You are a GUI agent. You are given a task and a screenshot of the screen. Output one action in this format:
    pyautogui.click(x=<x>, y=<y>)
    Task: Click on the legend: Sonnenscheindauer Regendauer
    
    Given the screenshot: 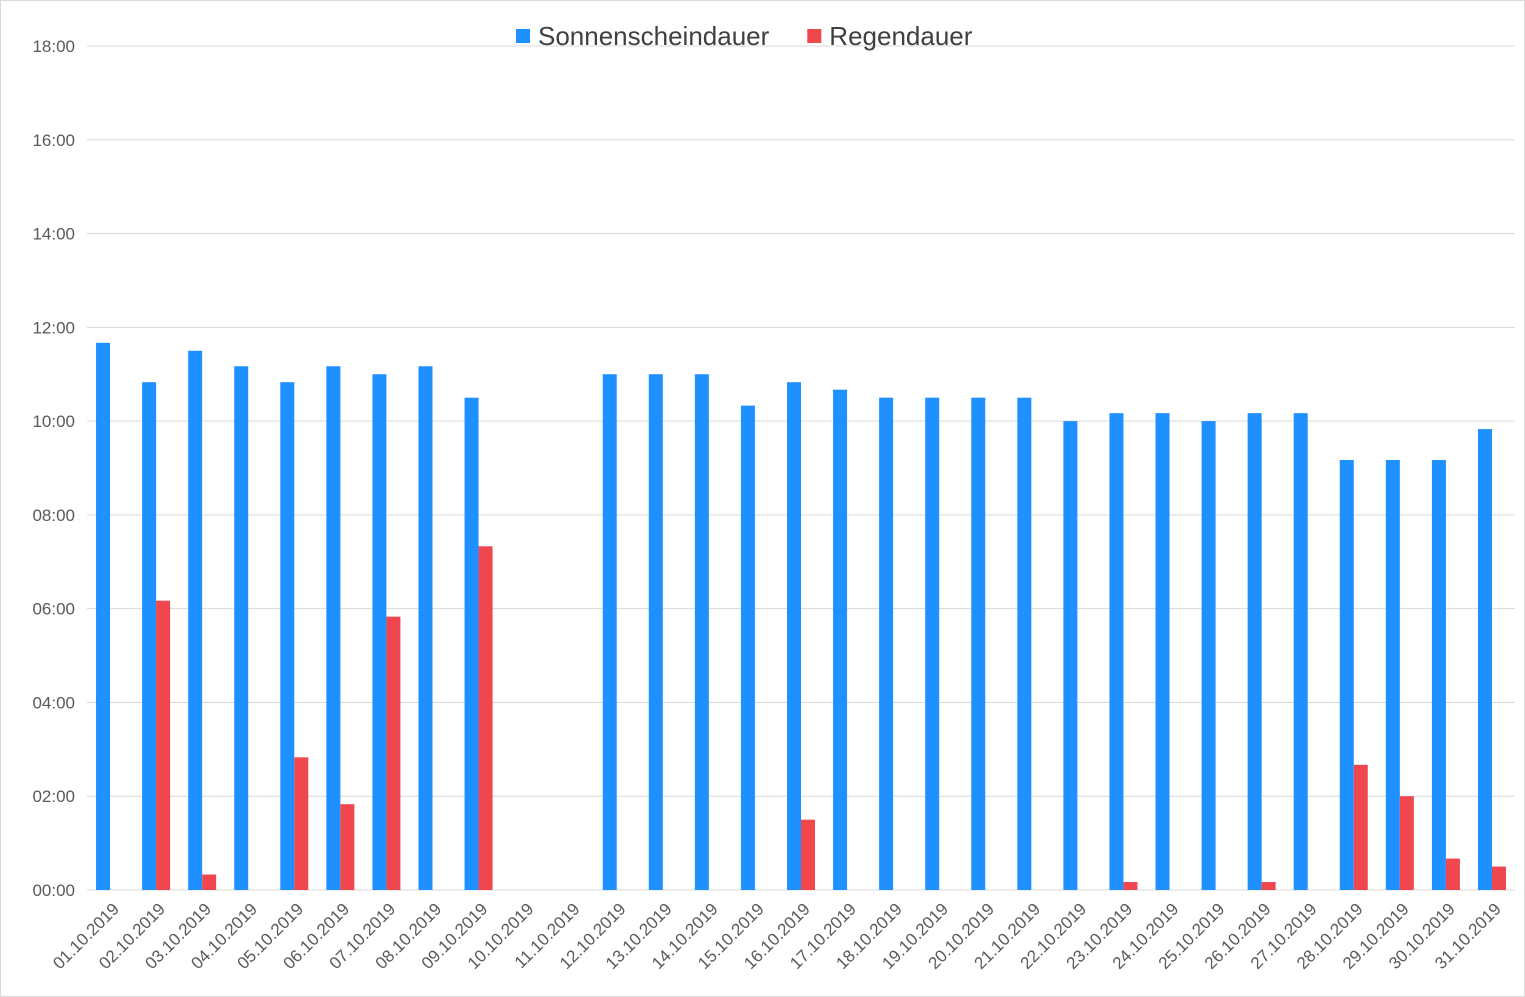 What is the action you would take?
    pyautogui.click(x=744, y=36)
    